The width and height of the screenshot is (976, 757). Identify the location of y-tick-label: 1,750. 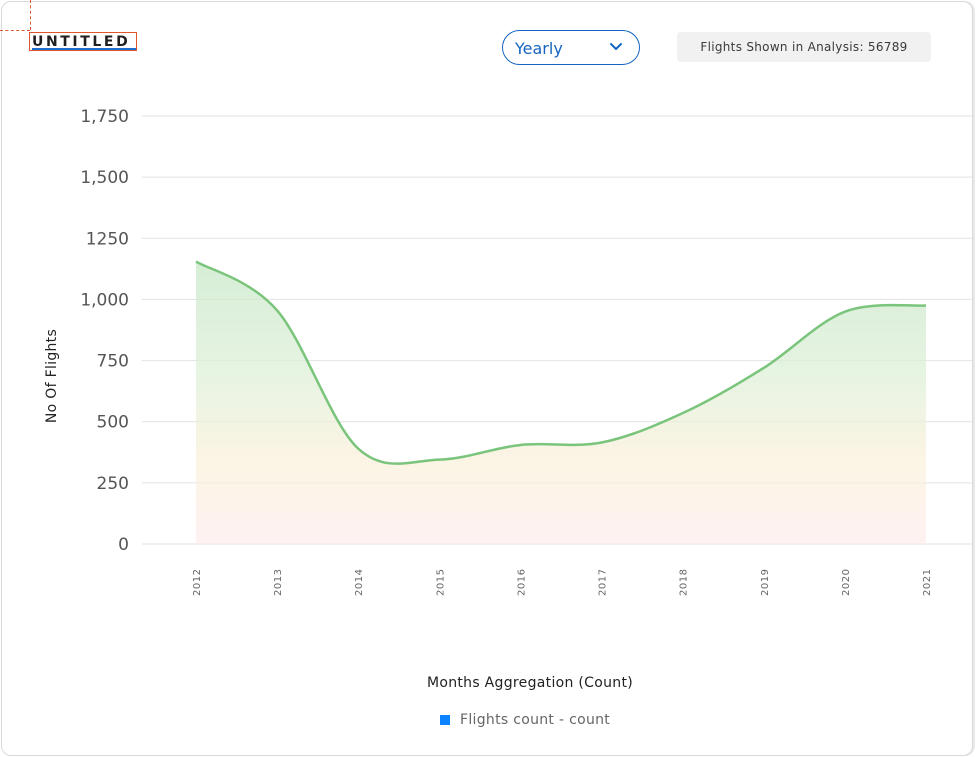
(104, 117).